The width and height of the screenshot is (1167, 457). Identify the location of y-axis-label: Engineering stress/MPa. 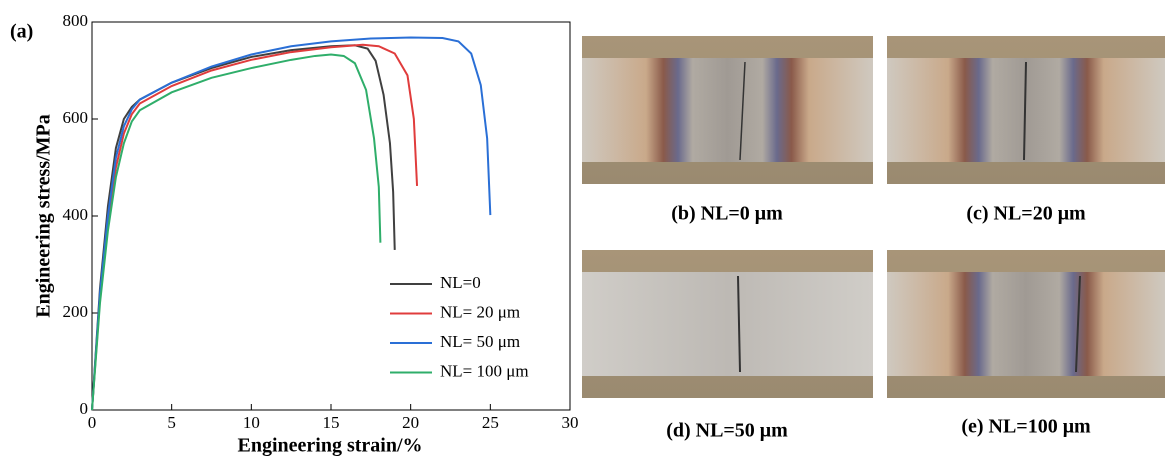
(44, 216).